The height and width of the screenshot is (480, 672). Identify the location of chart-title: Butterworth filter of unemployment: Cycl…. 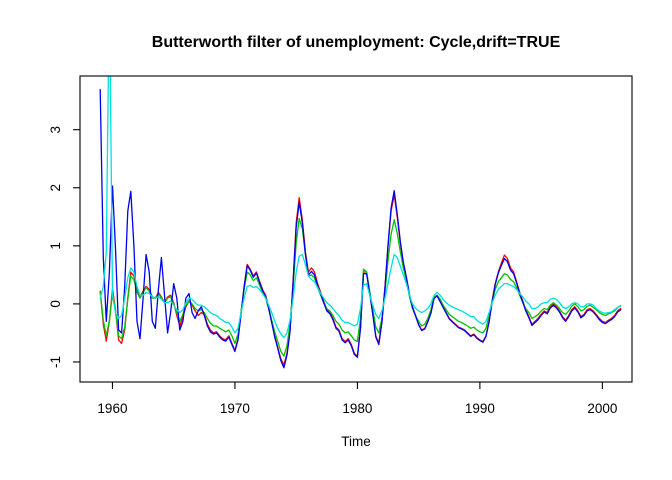
(356, 42).